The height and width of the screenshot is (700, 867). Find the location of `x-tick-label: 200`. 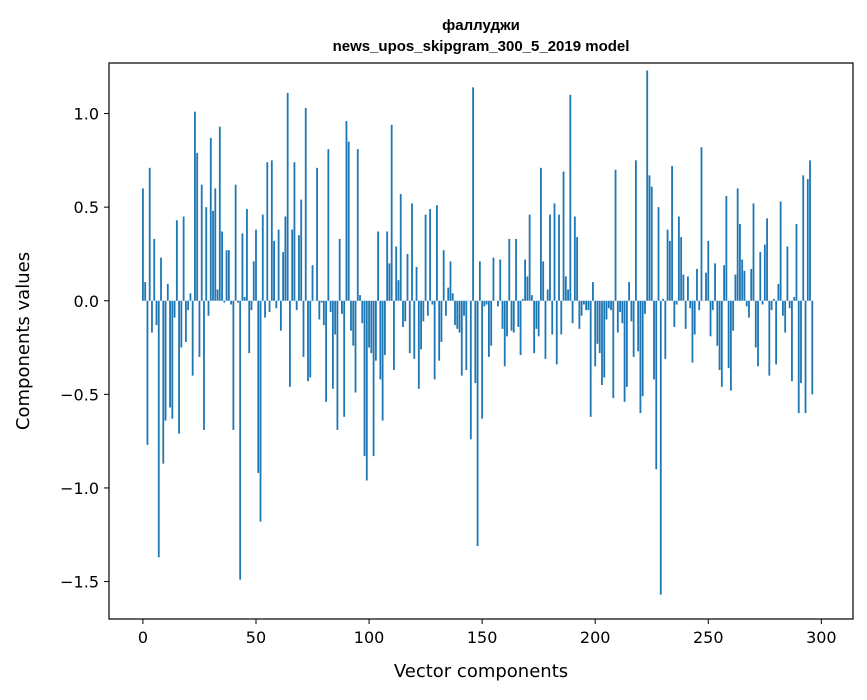

x-tick-label: 200 is located at coordinates (595, 637).